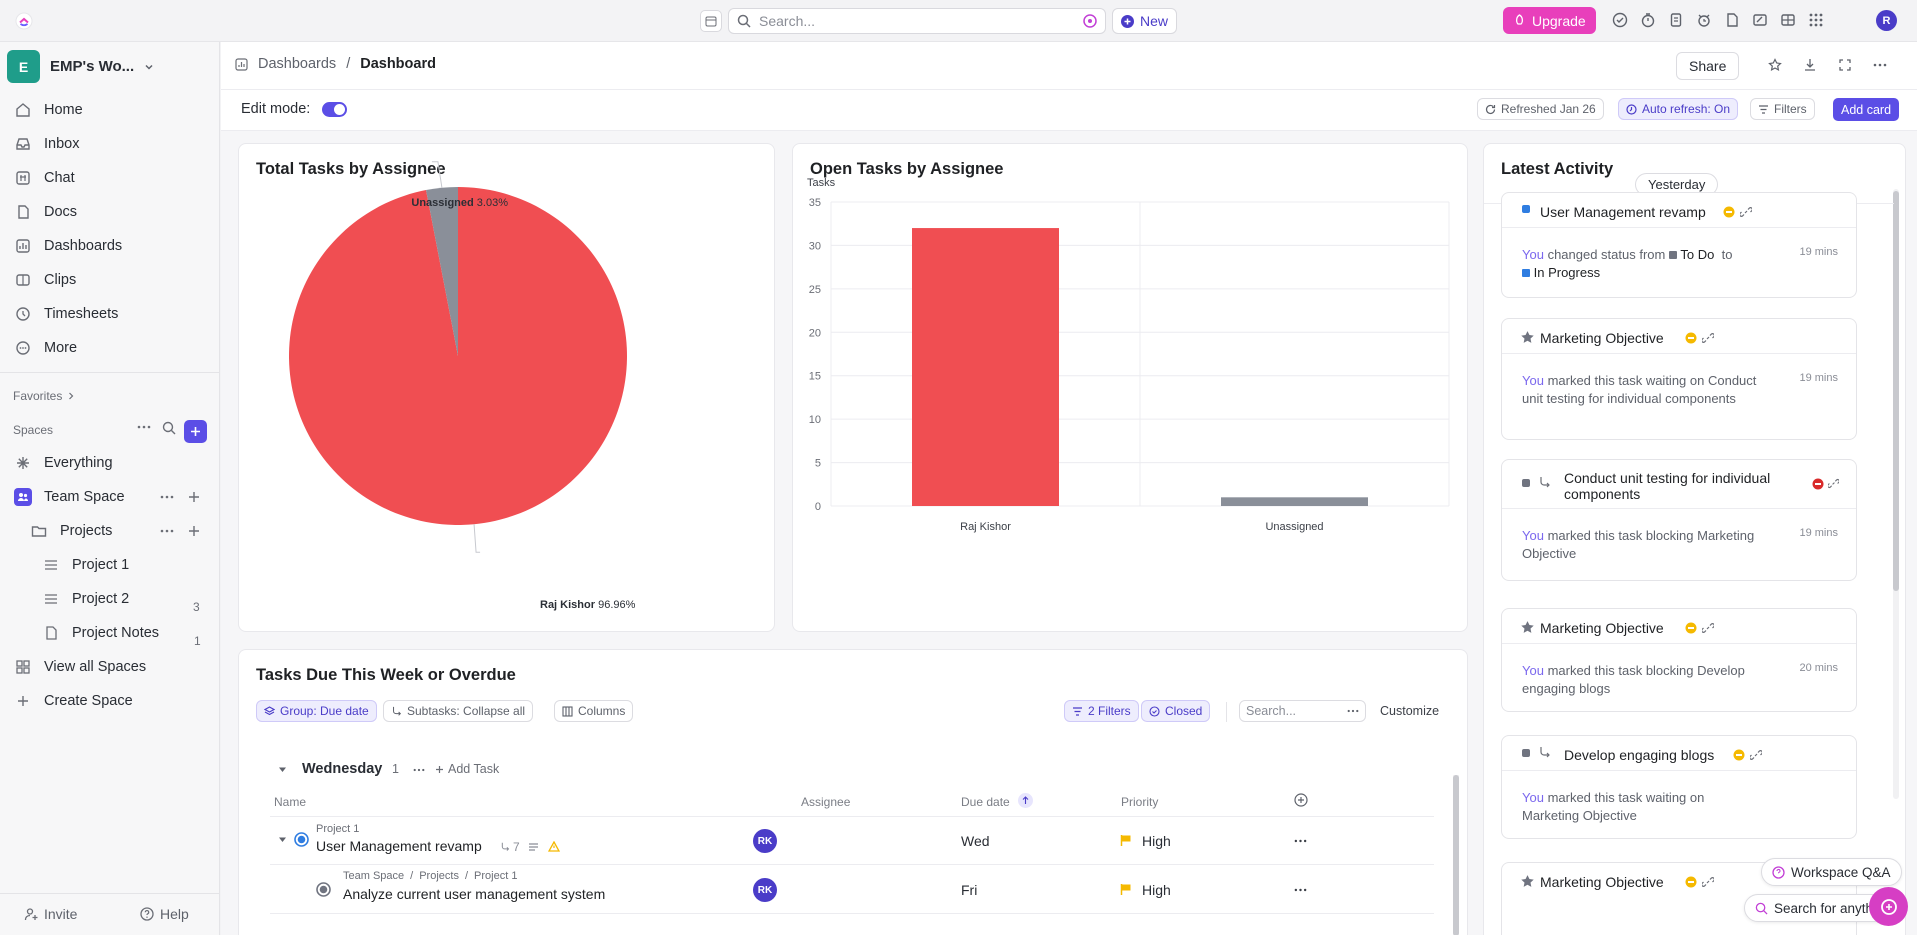 The height and width of the screenshot is (935, 1917). Describe the element at coordinates (1886, 20) in the screenshot. I see `user-avatar: R` at that location.